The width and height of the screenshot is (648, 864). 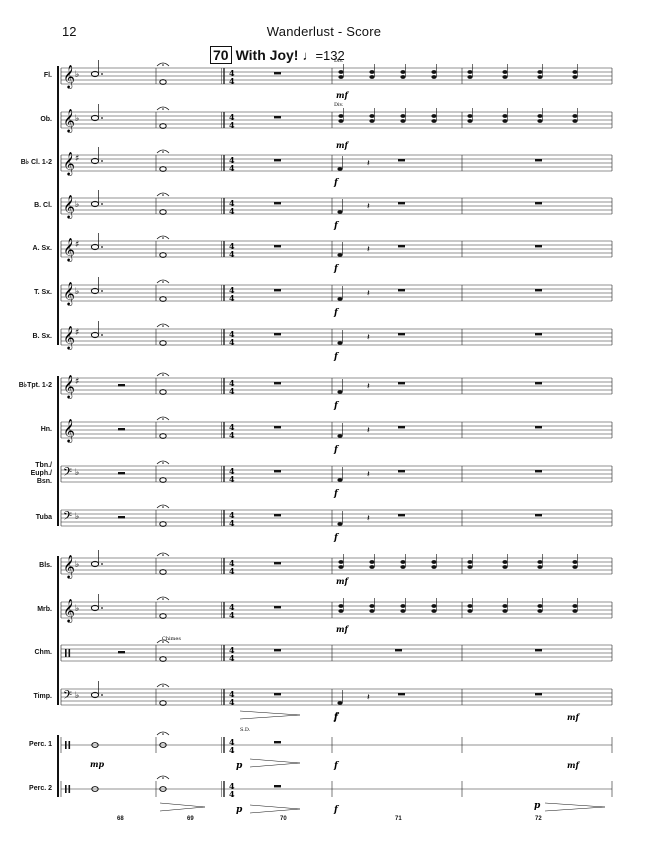 What do you see at coordinates (46, 120) in the screenshot?
I see `instrument-label: Ob.` at bounding box center [46, 120].